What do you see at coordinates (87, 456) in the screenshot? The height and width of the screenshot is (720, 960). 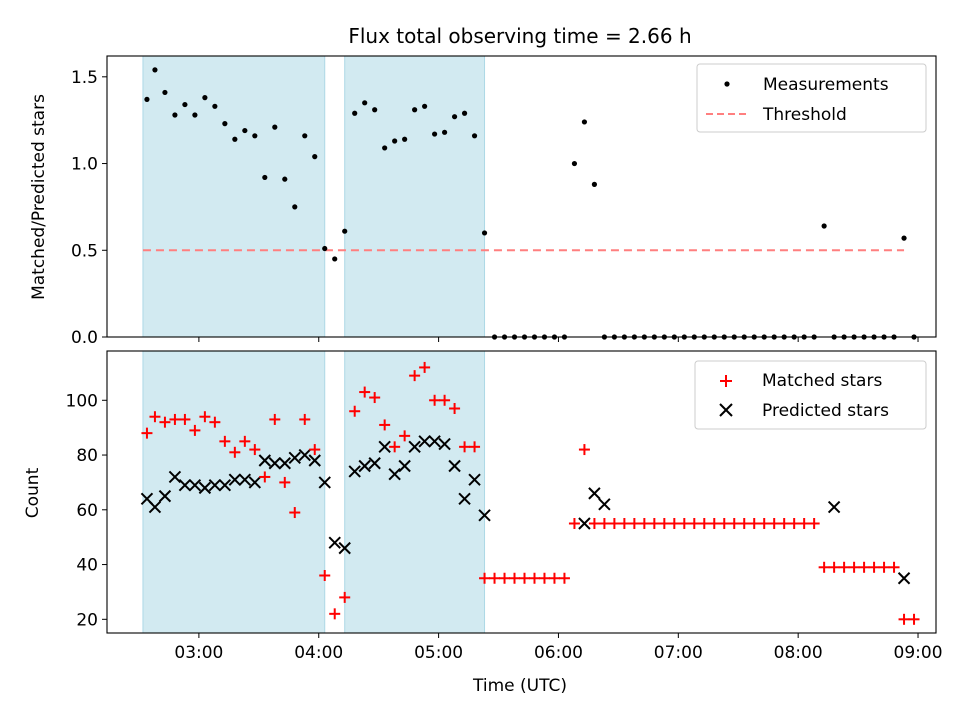 I see `bottom-y-tick-label: 80` at bounding box center [87, 456].